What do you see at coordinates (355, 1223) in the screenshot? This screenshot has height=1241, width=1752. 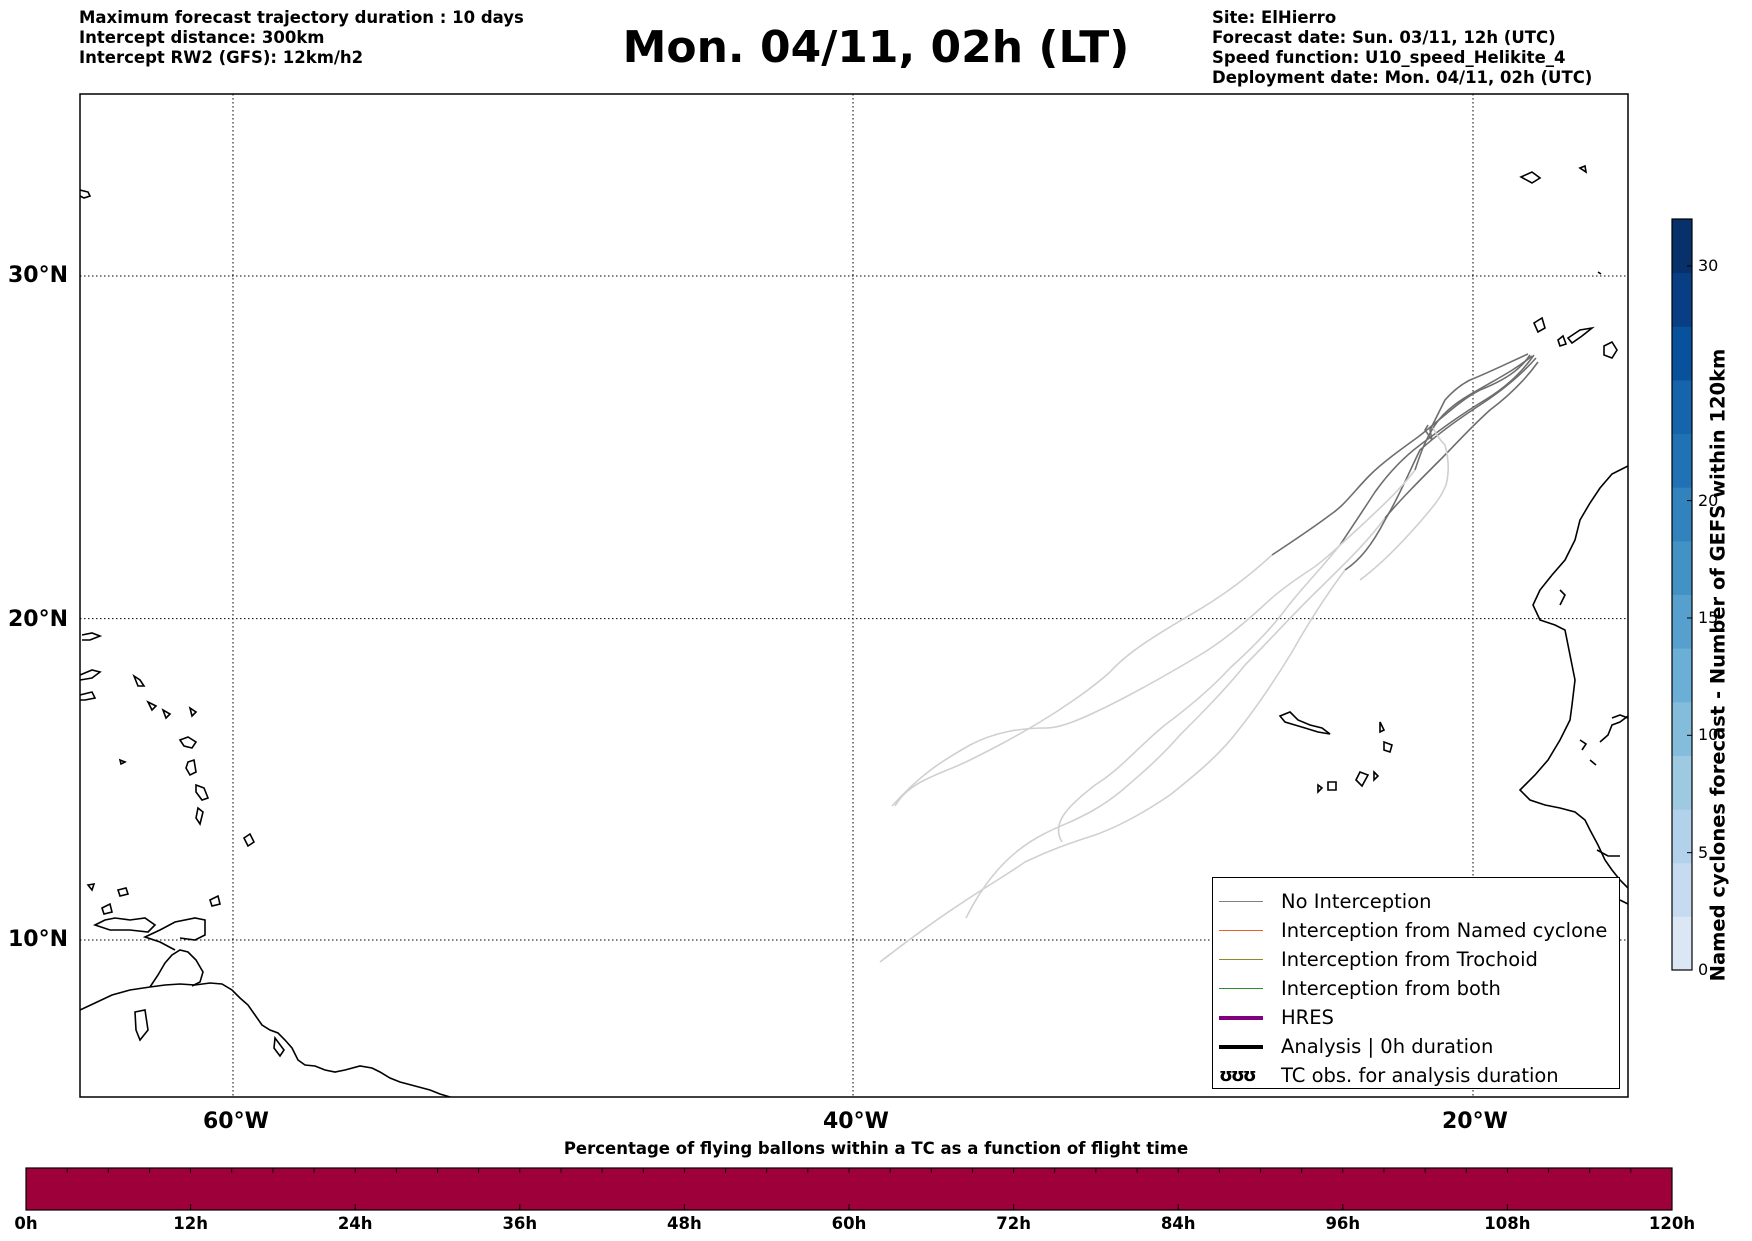 I see `flight-time-tick-label: 24h` at bounding box center [355, 1223].